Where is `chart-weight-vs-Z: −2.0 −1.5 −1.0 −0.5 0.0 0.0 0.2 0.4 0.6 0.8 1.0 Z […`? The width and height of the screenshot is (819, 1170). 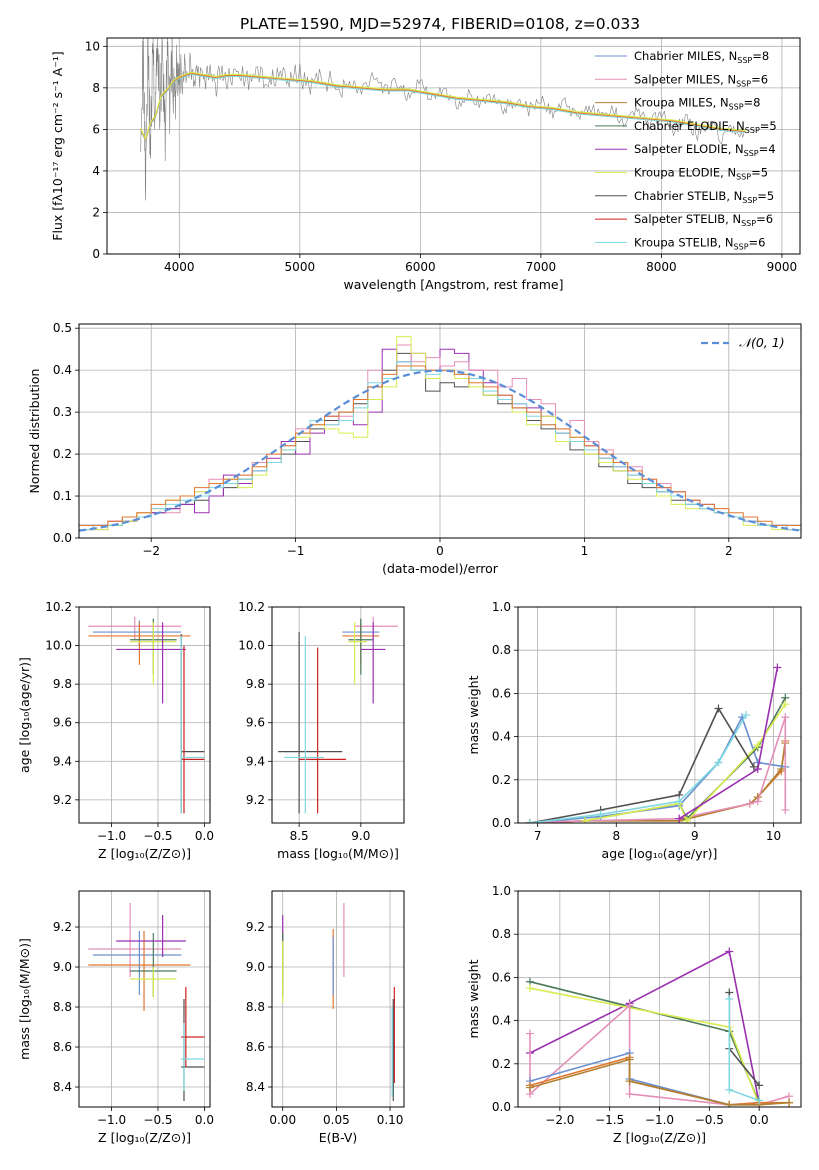
chart-weight-vs-Z: −2.0 −1.5 −1.0 −0.5 0.0 0.0 0.2 0.4 0.6 0.8 1.0 Z [… is located at coordinates (634, 1014).